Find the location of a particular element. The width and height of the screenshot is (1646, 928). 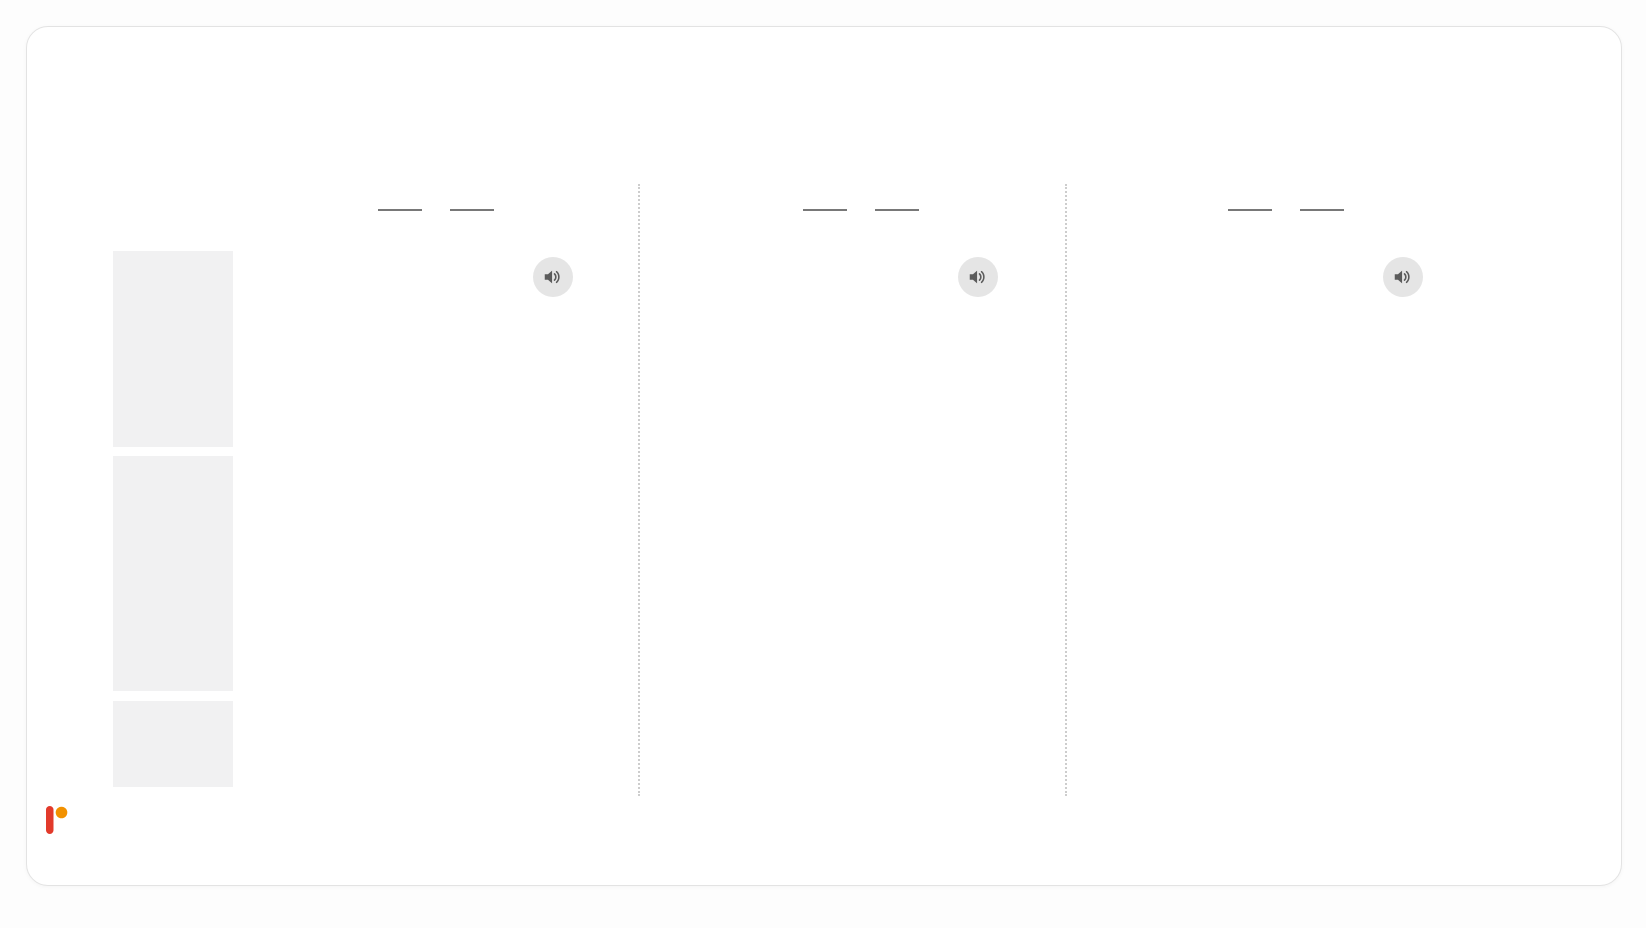

row-label-waveform is located at coordinates (173, 349).